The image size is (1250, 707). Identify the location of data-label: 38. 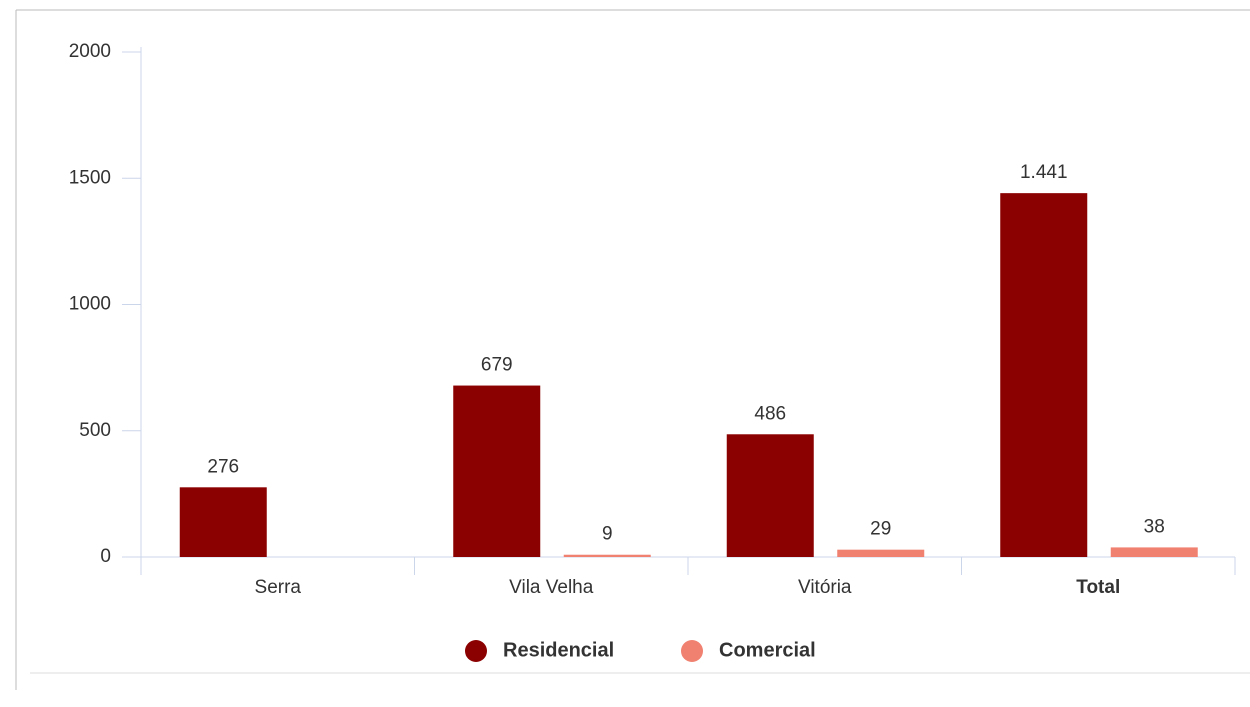
(1154, 526).